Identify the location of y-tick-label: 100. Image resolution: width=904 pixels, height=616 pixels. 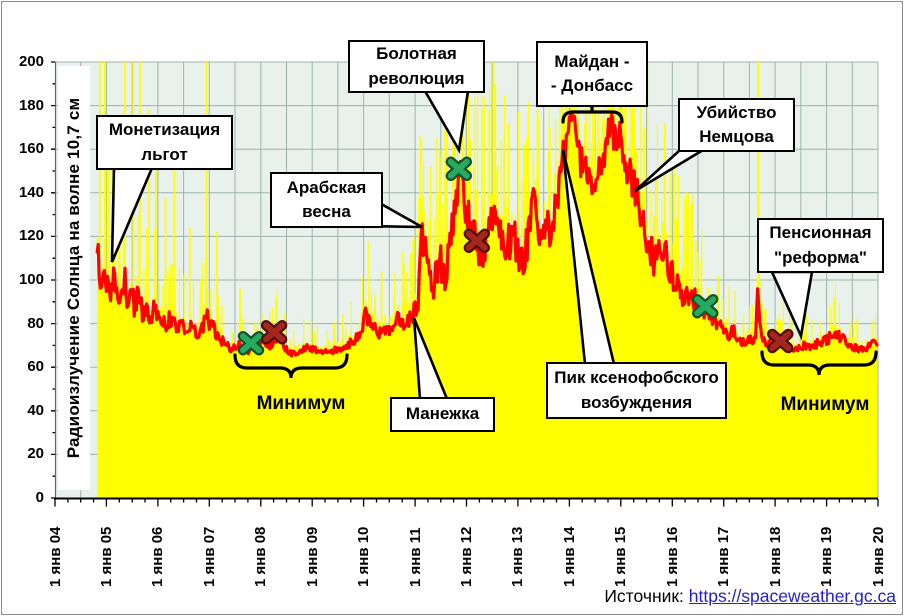
(31, 279).